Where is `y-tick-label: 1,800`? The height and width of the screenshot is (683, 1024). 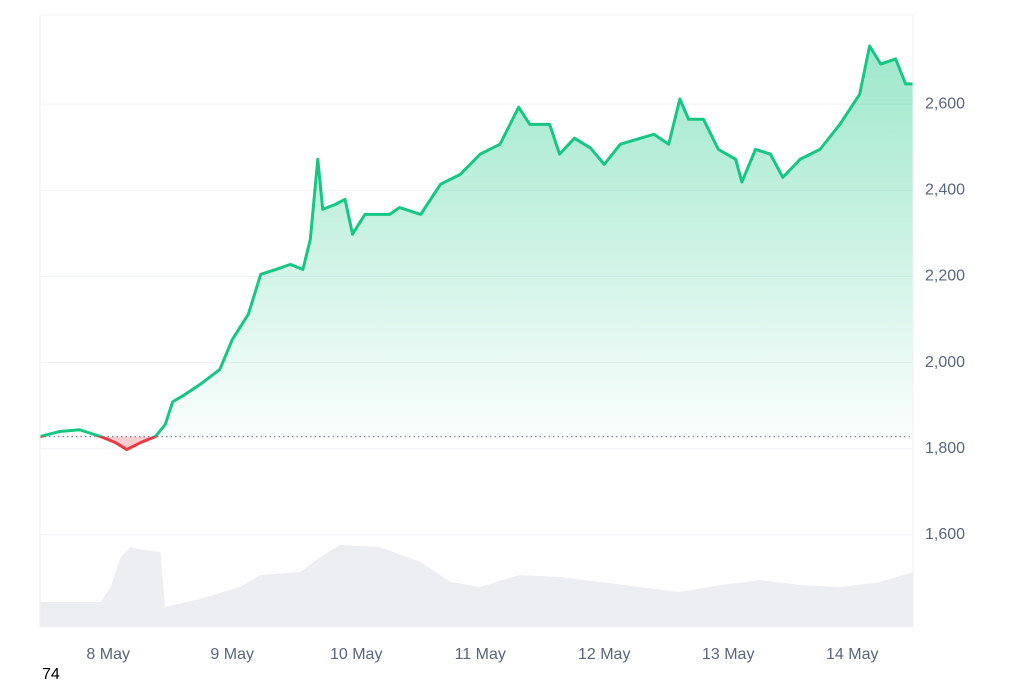 y-tick-label: 1,800 is located at coordinates (945, 448).